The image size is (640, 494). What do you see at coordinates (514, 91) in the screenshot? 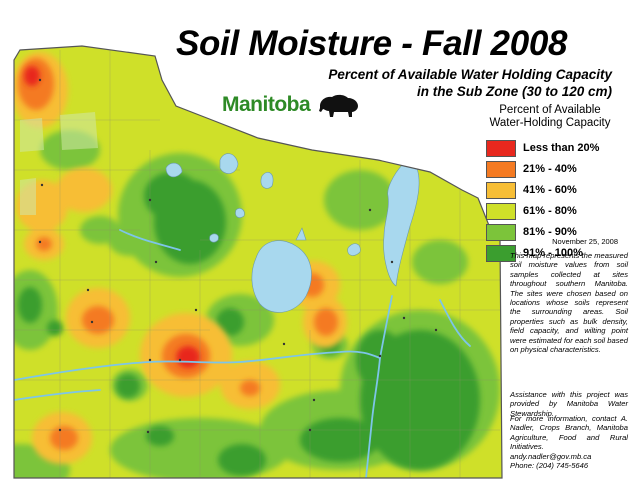
I see `subtitle-line-2: in the Sub Zone (30 to 120 cm)` at bounding box center [514, 91].